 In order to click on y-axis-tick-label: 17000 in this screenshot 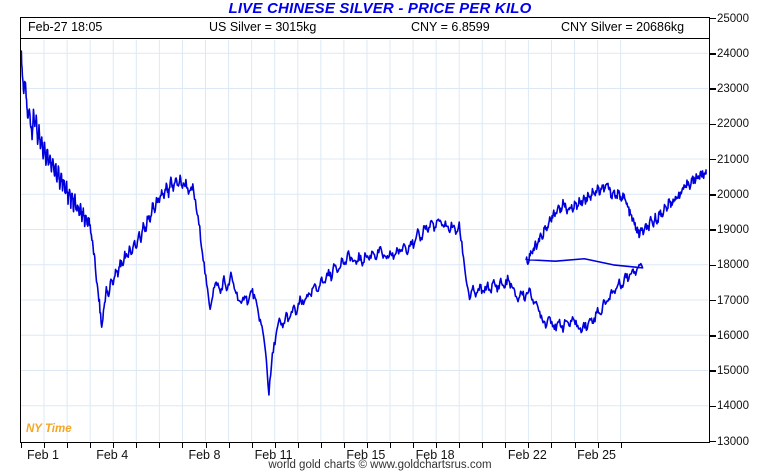, I will do `click(733, 300)`.